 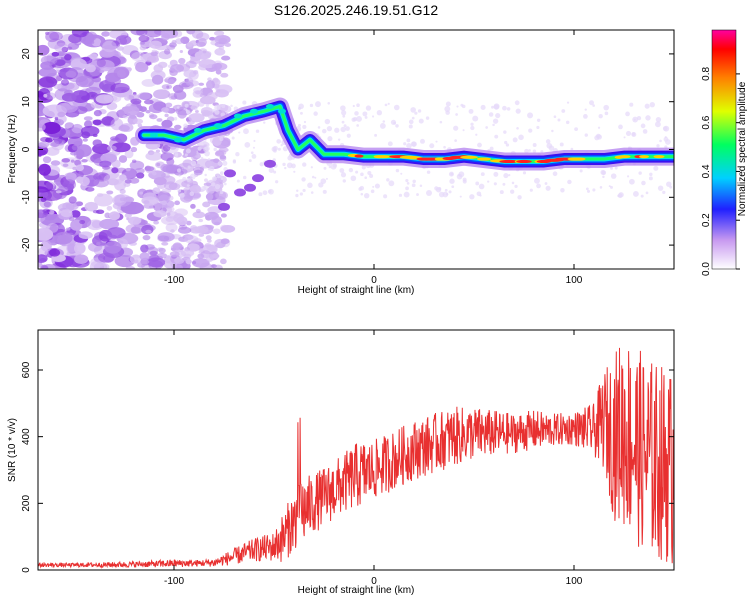 I want to click on snr-ytick-label: 200, so click(x=26, y=503).